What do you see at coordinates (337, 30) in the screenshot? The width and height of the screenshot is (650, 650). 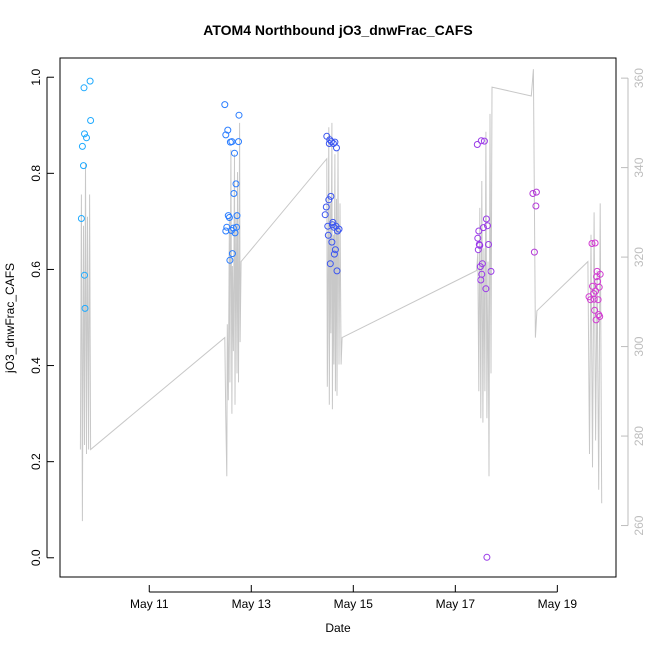 I see `chart-title: ATOM4 Northbound jO3_dnwFrac_CAFS` at bounding box center [337, 30].